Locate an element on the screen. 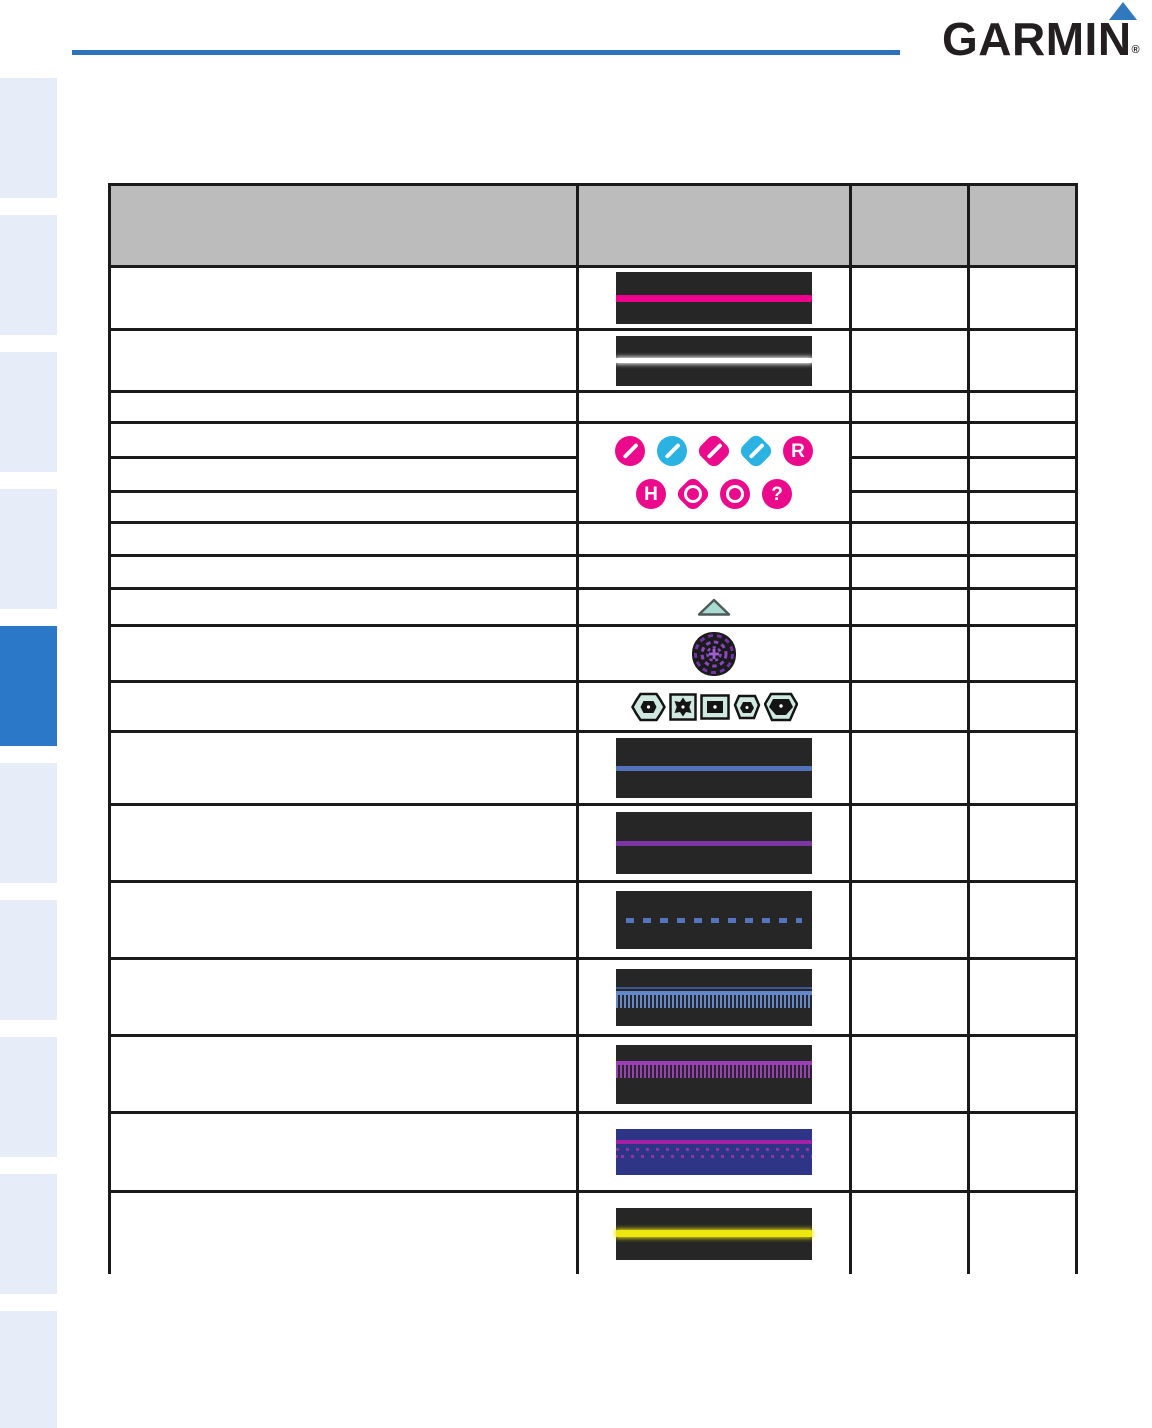 The image size is (1152, 1428). row-indigo-magenta-line-dots-symbol-cell is located at coordinates (714, 1152).